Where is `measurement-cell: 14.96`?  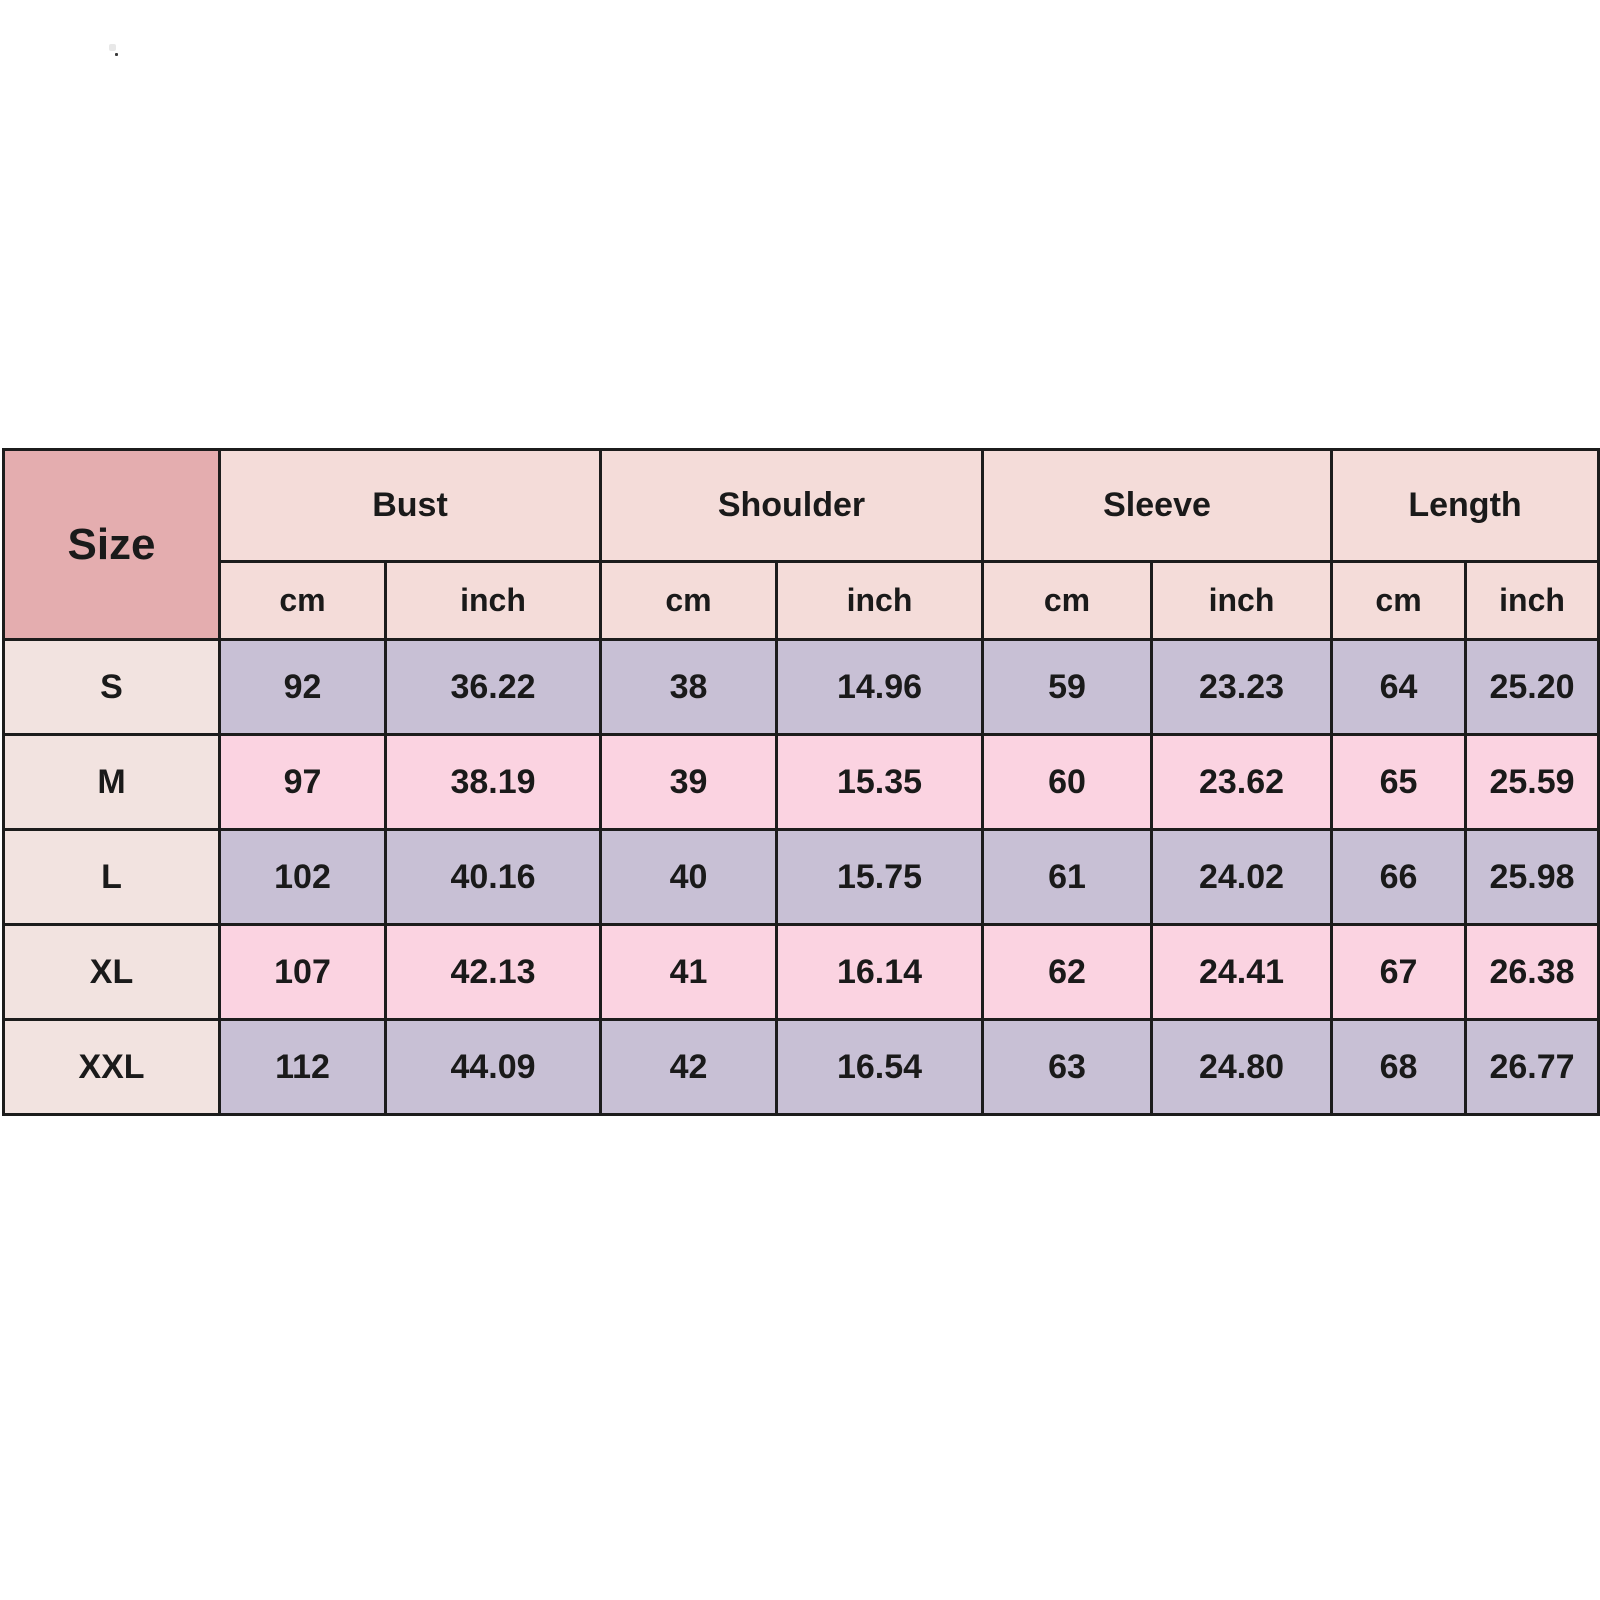
measurement-cell: 14.96 is located at coordinates (879, 687).